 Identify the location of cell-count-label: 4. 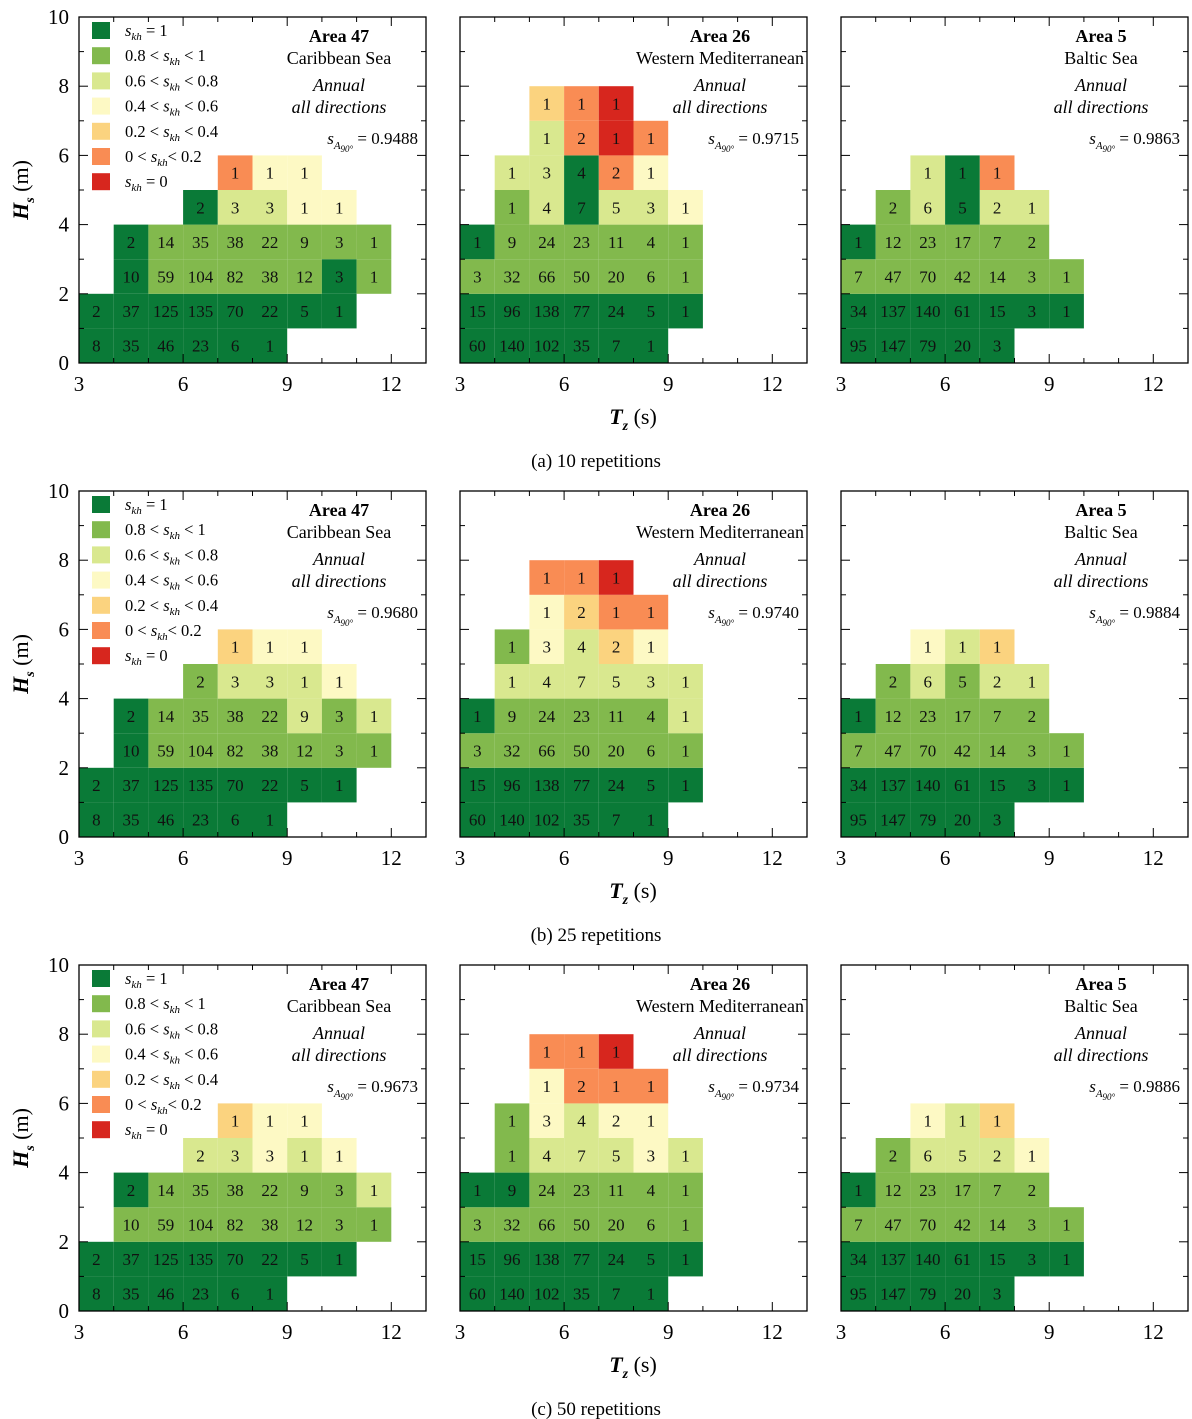
(547, 681).